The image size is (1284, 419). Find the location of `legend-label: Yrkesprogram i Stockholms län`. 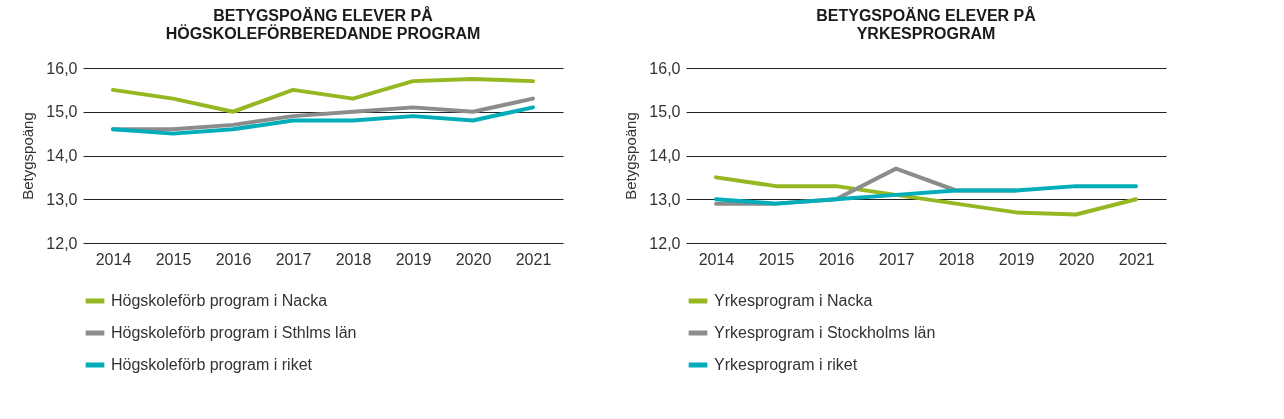

legend-label: Yrkesprogram i Stockholms län is located at coordinates (825, 332).